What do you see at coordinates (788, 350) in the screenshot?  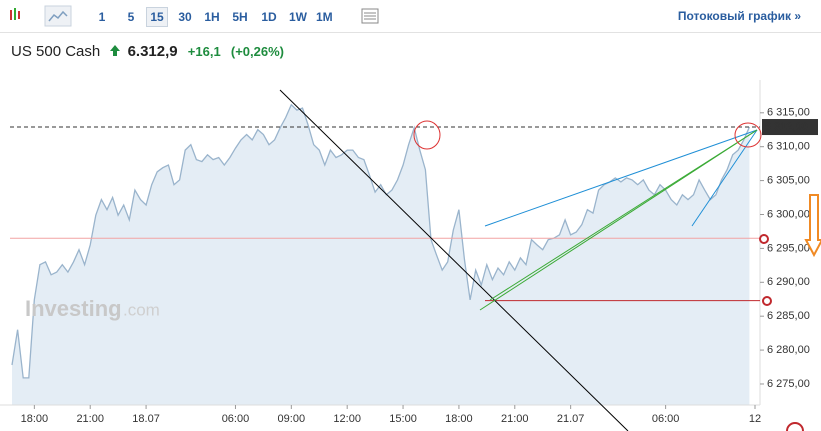 I see `y-tick-label: 6 280,00` at bounding box center [788, 350].